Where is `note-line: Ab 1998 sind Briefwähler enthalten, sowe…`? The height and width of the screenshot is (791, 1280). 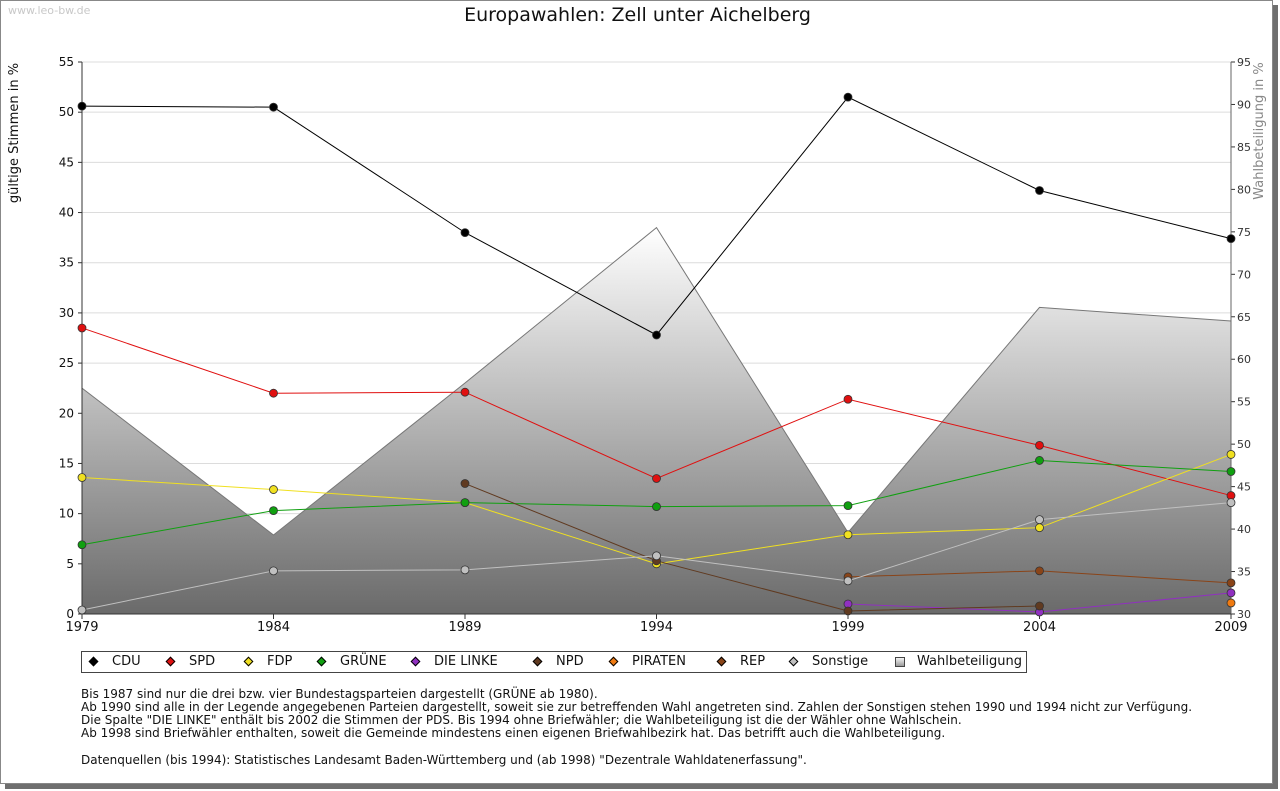 note-line: Ab 1998 sind Briefwähler enthalten, sowe… is located at coordinates (513, 733).